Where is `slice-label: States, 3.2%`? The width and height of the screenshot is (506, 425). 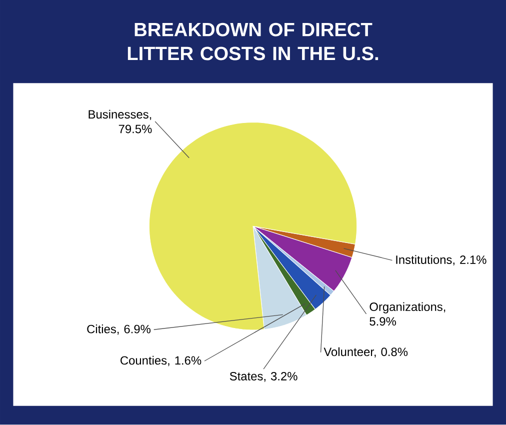 slice-label: States, 3.2% is located at coordinates (264, 377).